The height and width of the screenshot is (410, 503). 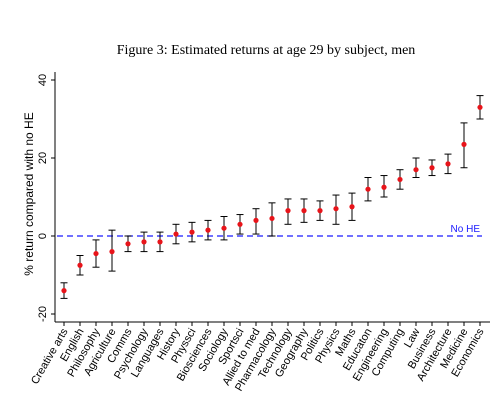 What do you see at coordinates (269, 230) in the screenshot?
I see `reference-line-group: No HE` at bounding box center [269, 230].